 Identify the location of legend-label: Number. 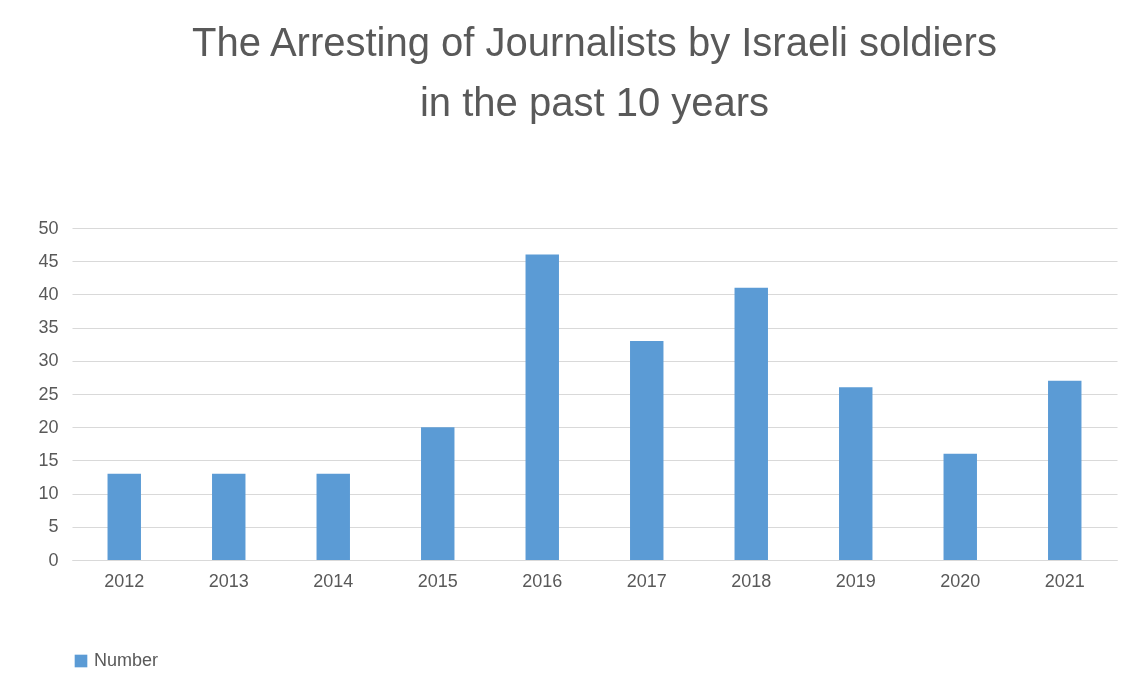
(126, 660).